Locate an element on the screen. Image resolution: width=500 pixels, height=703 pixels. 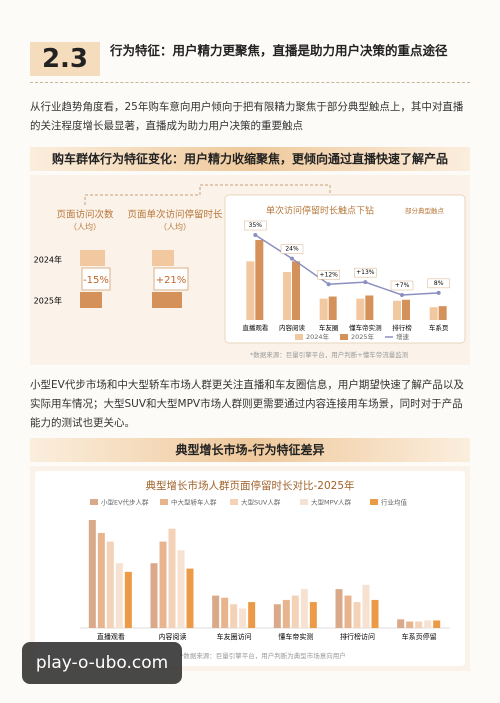
x-tick-label: 车友圈 is located at coordinates (329, 327).